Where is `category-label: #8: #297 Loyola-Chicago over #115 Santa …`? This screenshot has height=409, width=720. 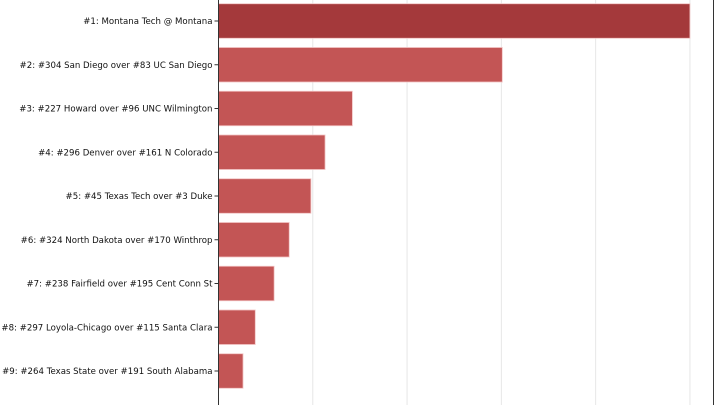 category-label: #8: #297 Loyola-Chicago over #115 Santa … is located at coordinates (106, 328).